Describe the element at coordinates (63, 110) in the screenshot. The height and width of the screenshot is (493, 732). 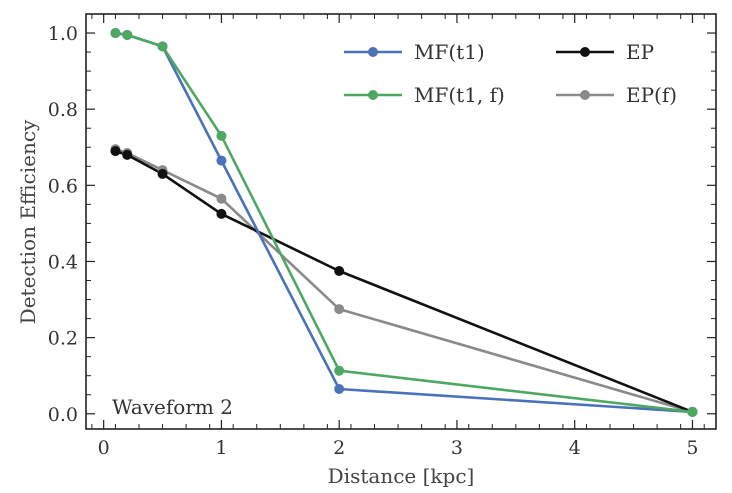
I see `y-tick-label: 0.8` at that location.